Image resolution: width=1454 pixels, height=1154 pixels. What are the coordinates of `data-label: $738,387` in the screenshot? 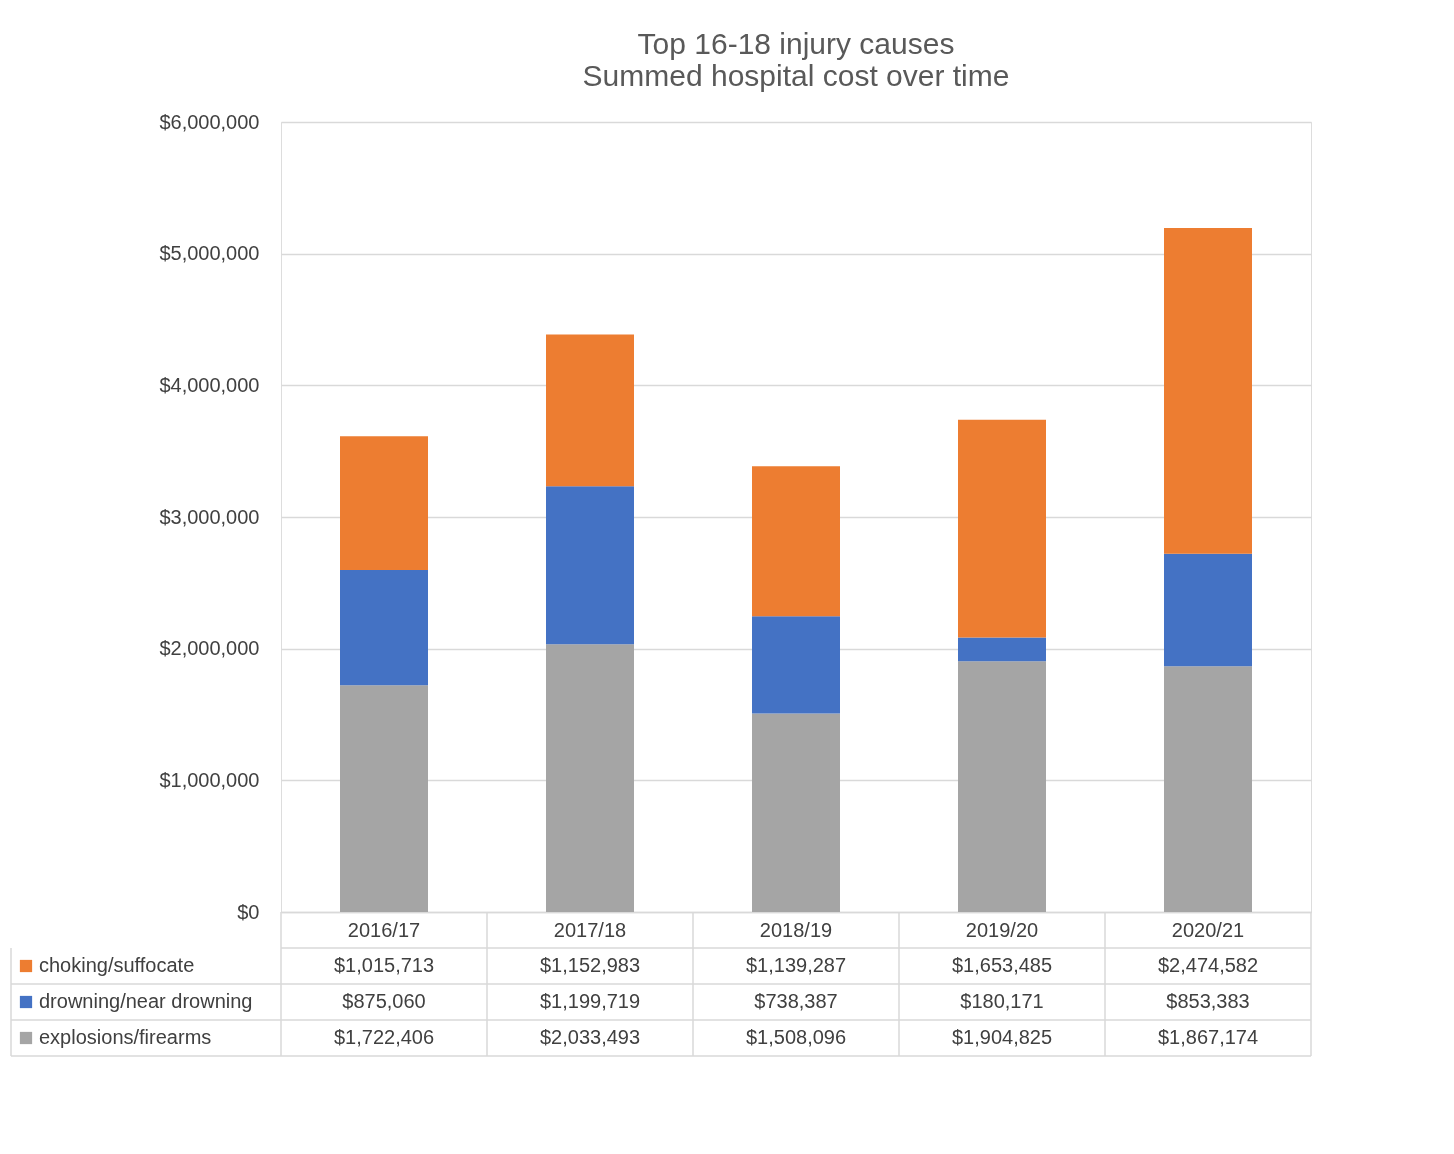 It's located at (796, 1001).